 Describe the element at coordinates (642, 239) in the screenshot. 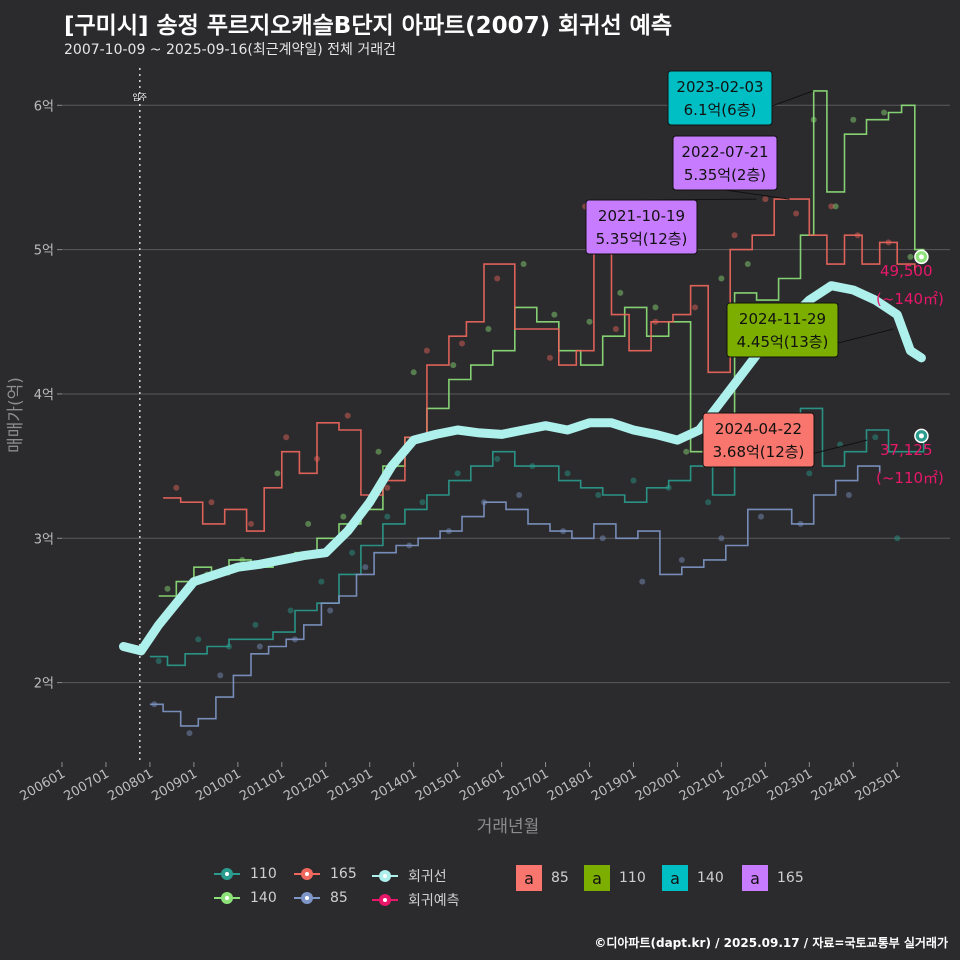

I see `annotation-price: 5.35억(12층)` at that location.